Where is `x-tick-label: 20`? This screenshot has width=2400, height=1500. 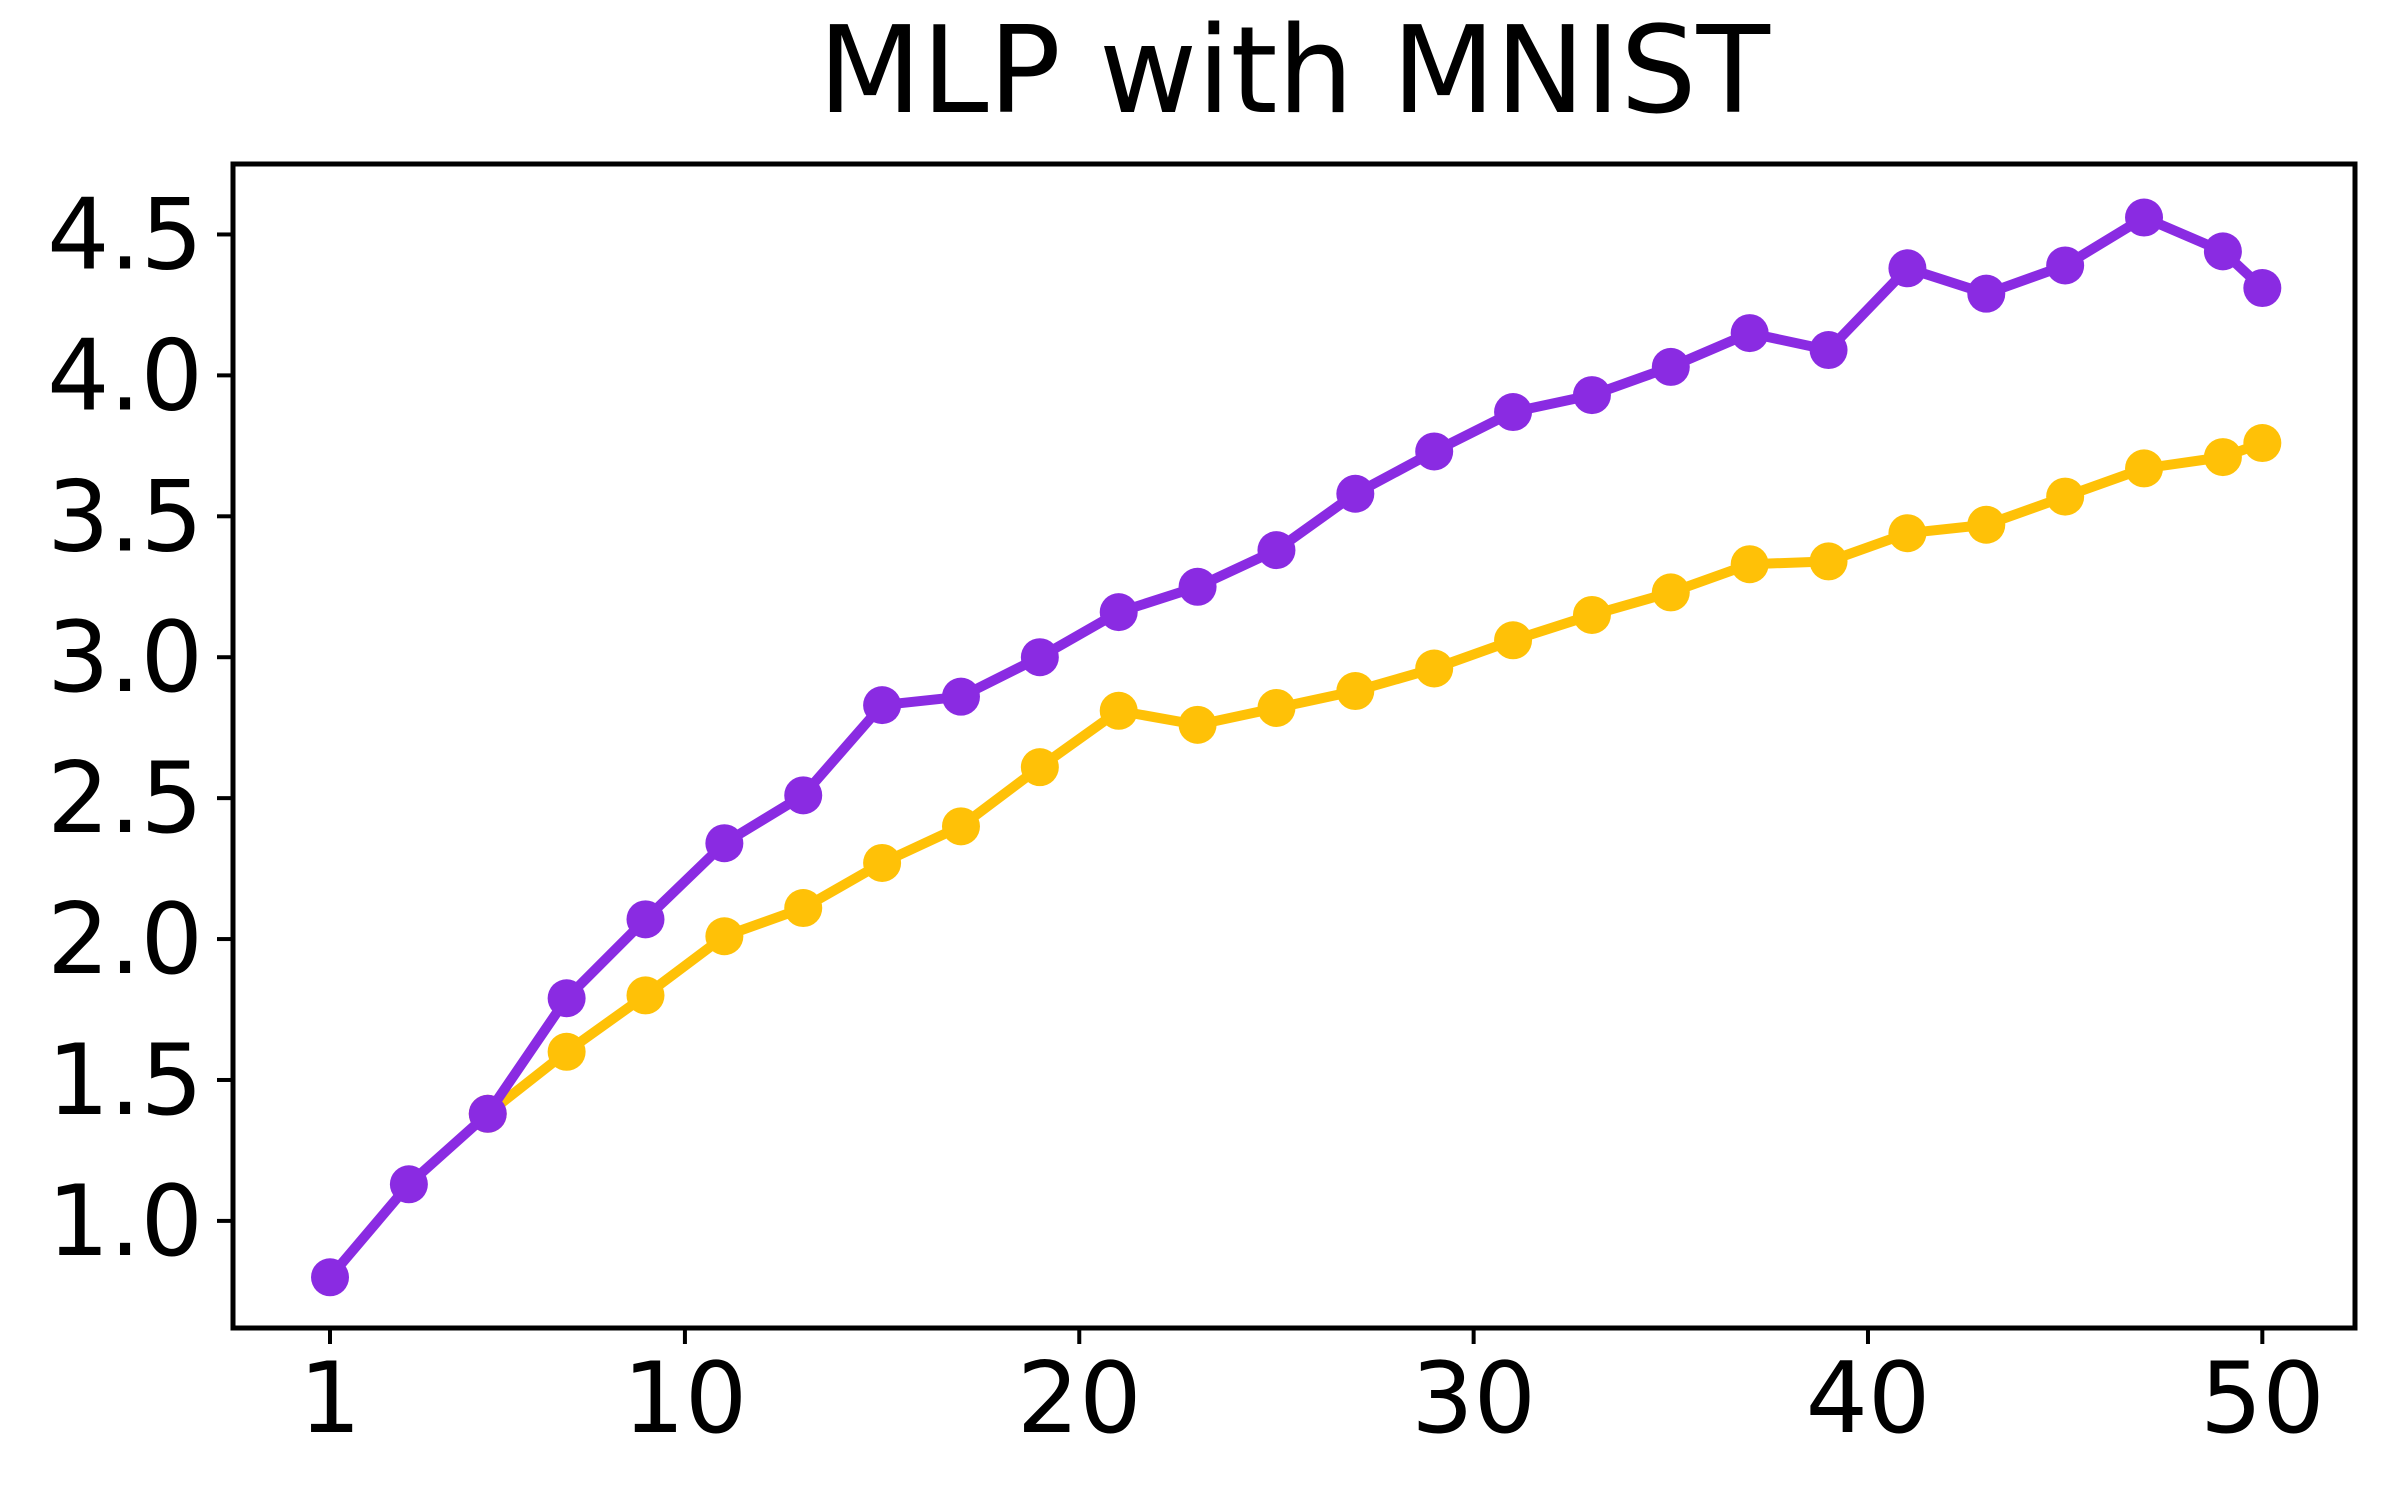 x-tick-label: 20 is located at coordinates (1079, 1399).